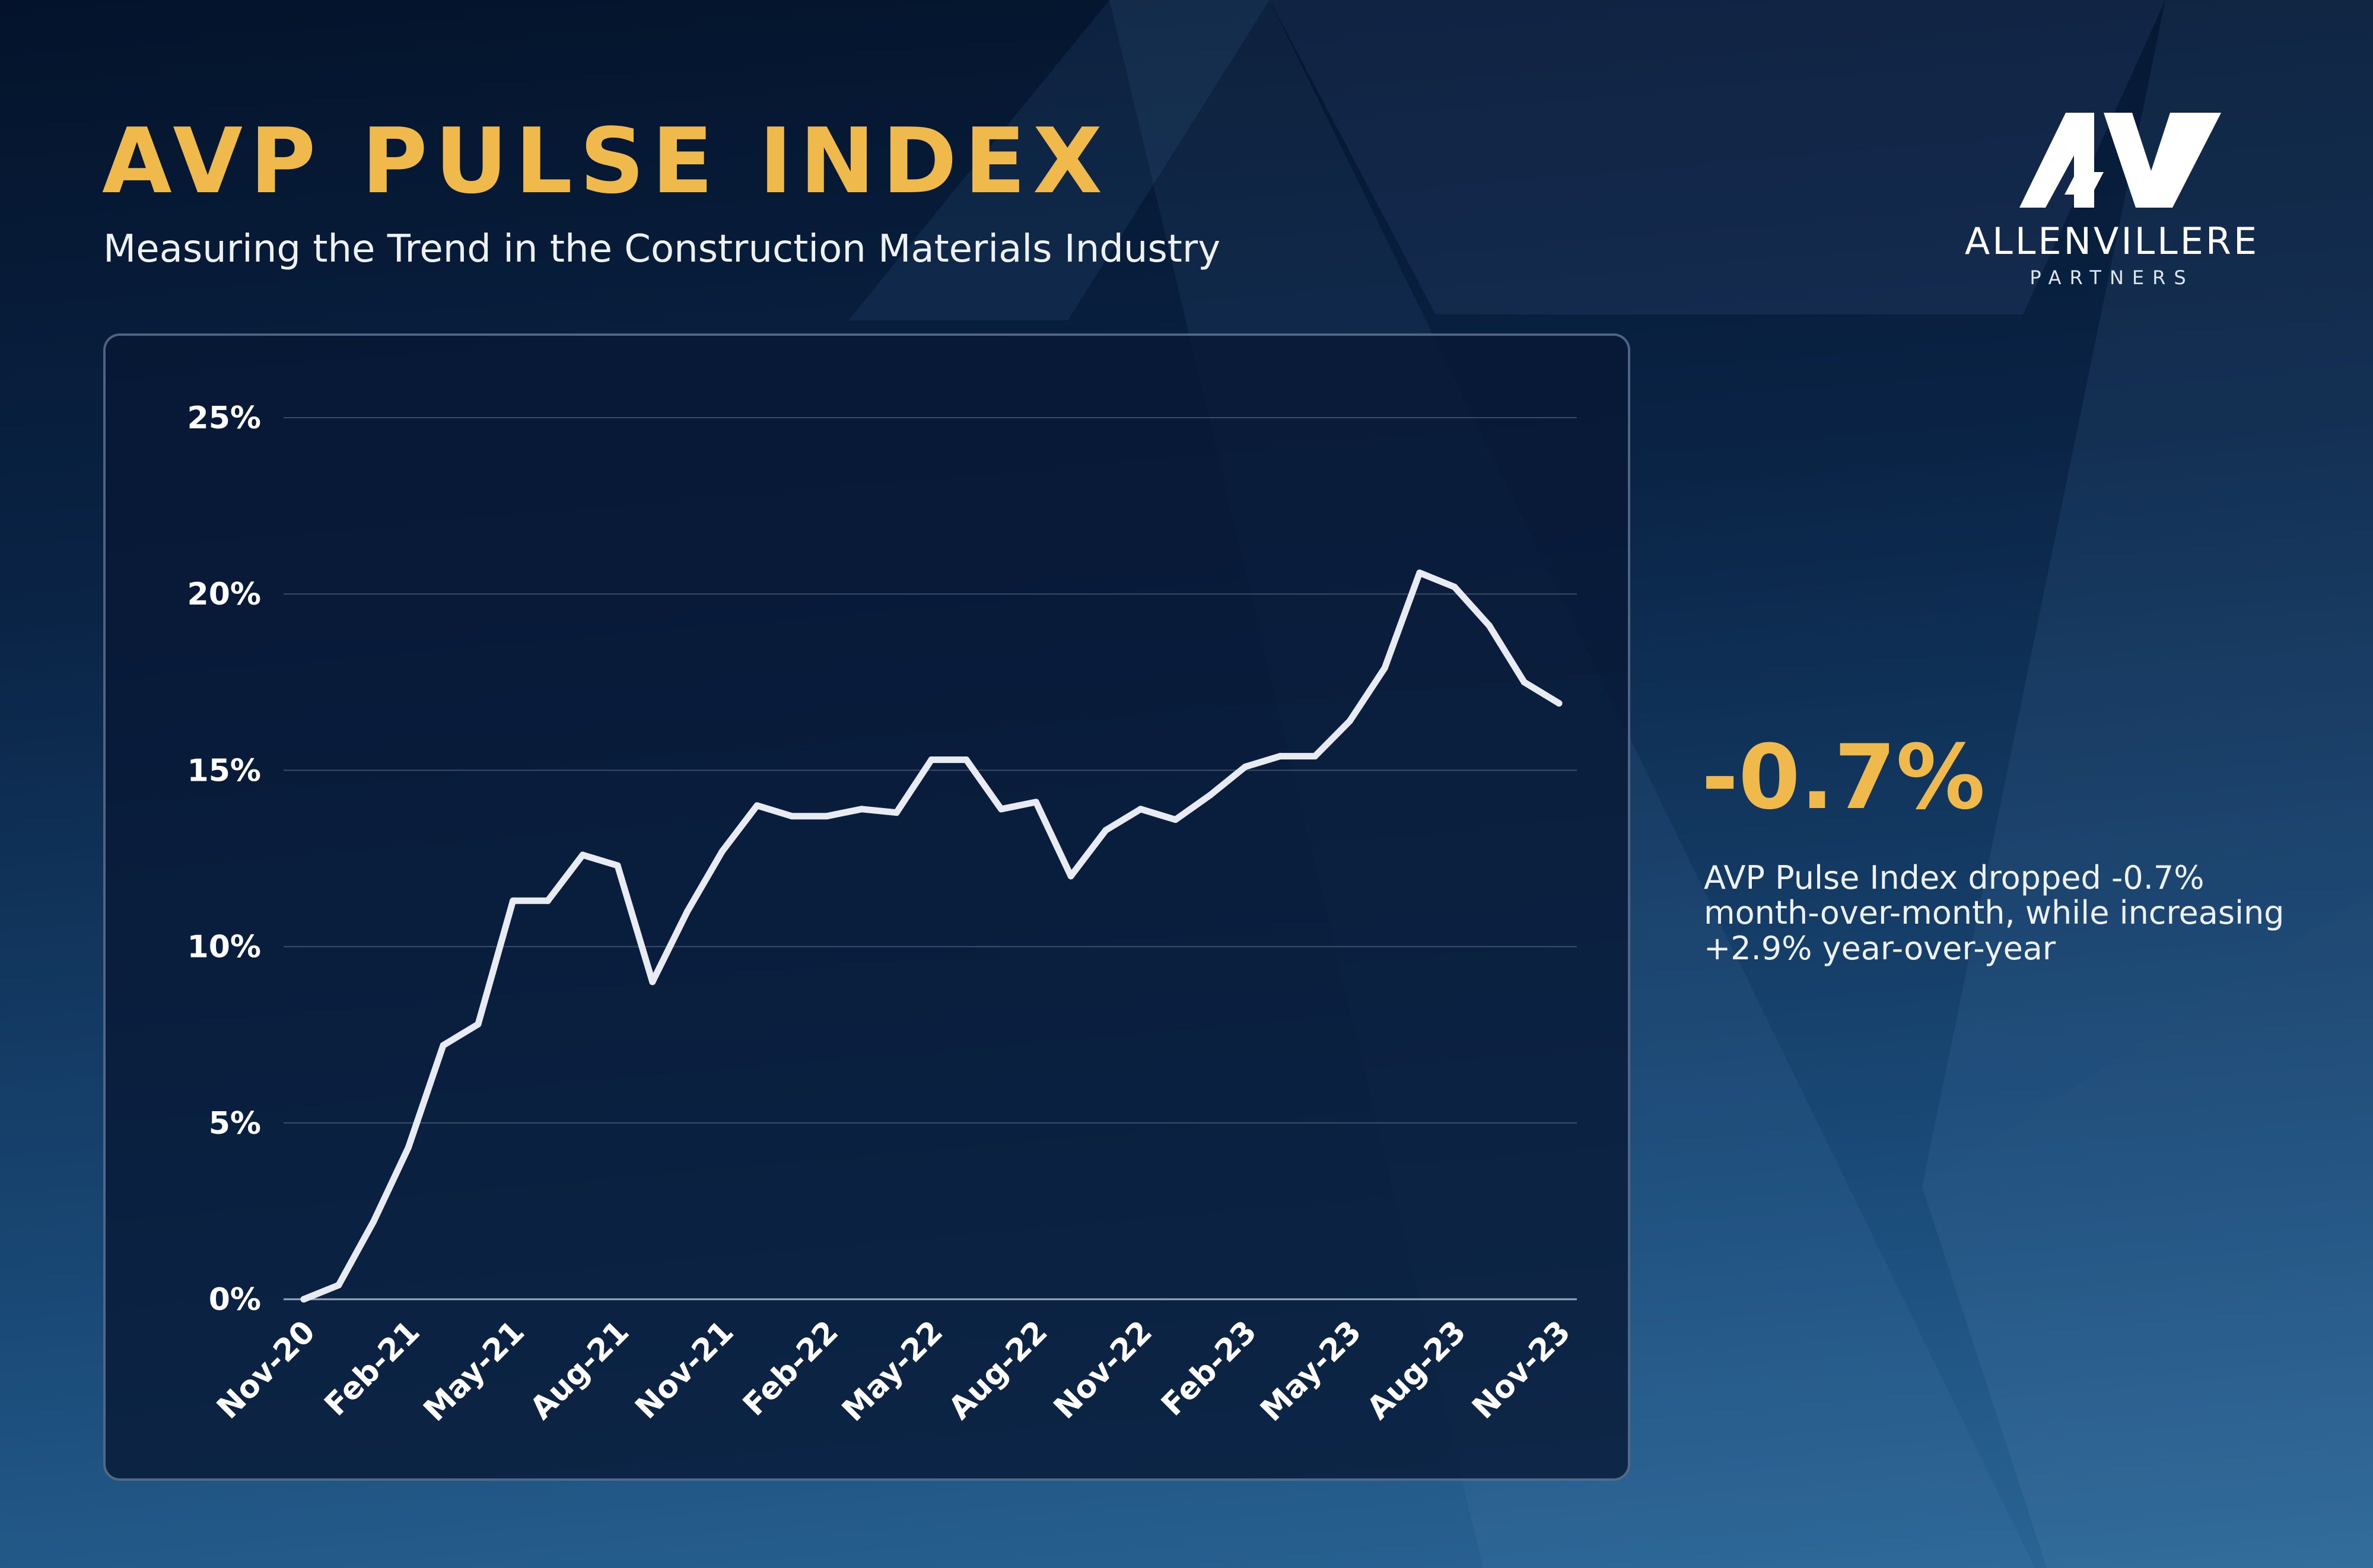 Image resolution: width=2373 pixels, height=1568 pixels. I want to click on company-logo: ALLENVILLERE PARTNERS, so click(2112, 202).